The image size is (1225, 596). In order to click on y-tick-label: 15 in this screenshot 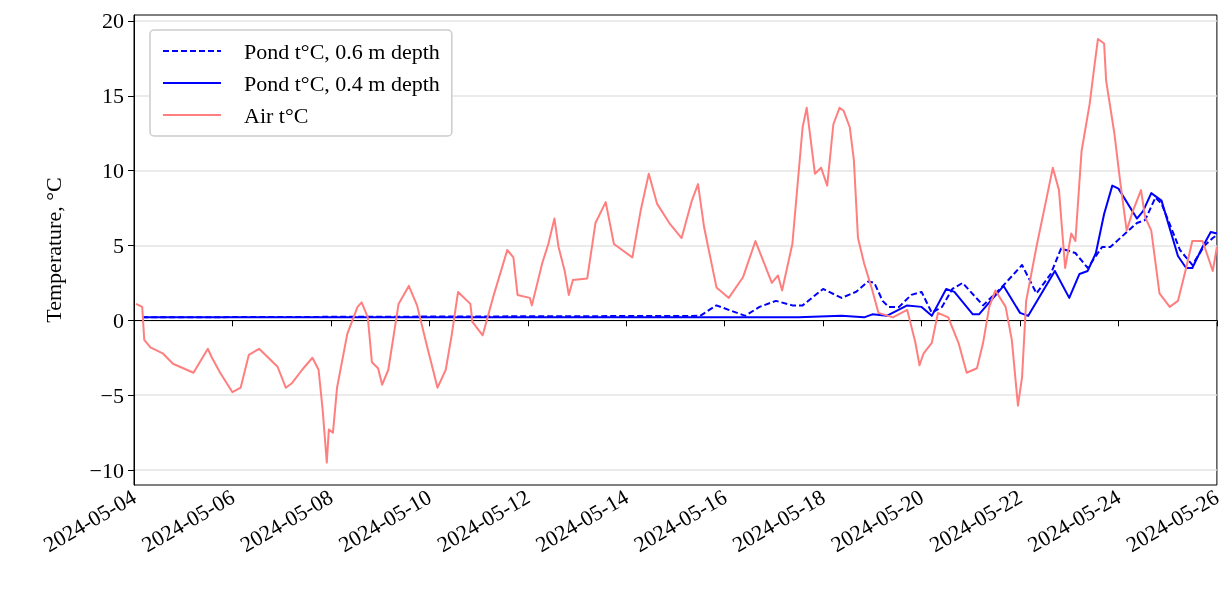, I will do `click(113, 96)`.